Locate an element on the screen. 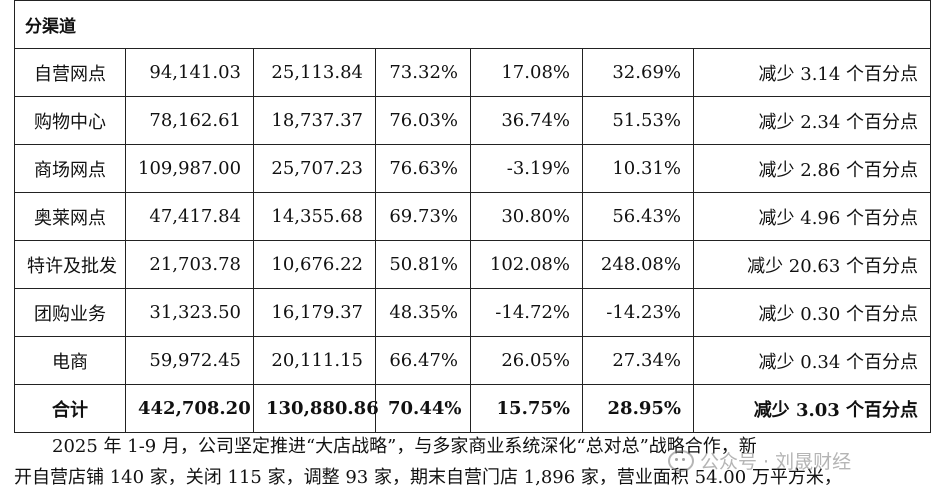 The width and height of the screenshot is (940, 495). value-cell: -3.19% is located at coordinates (526, 168).